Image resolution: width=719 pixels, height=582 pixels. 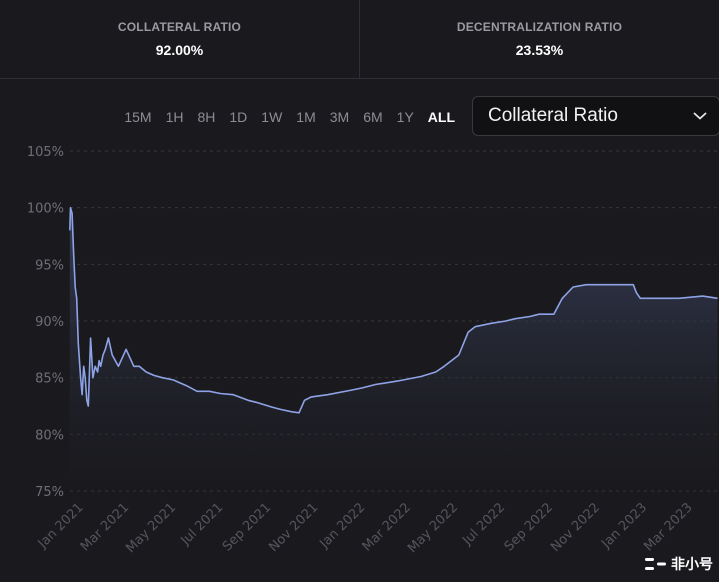 I want to click on timeframe-1w: 1W, so click(x=272, y=117).